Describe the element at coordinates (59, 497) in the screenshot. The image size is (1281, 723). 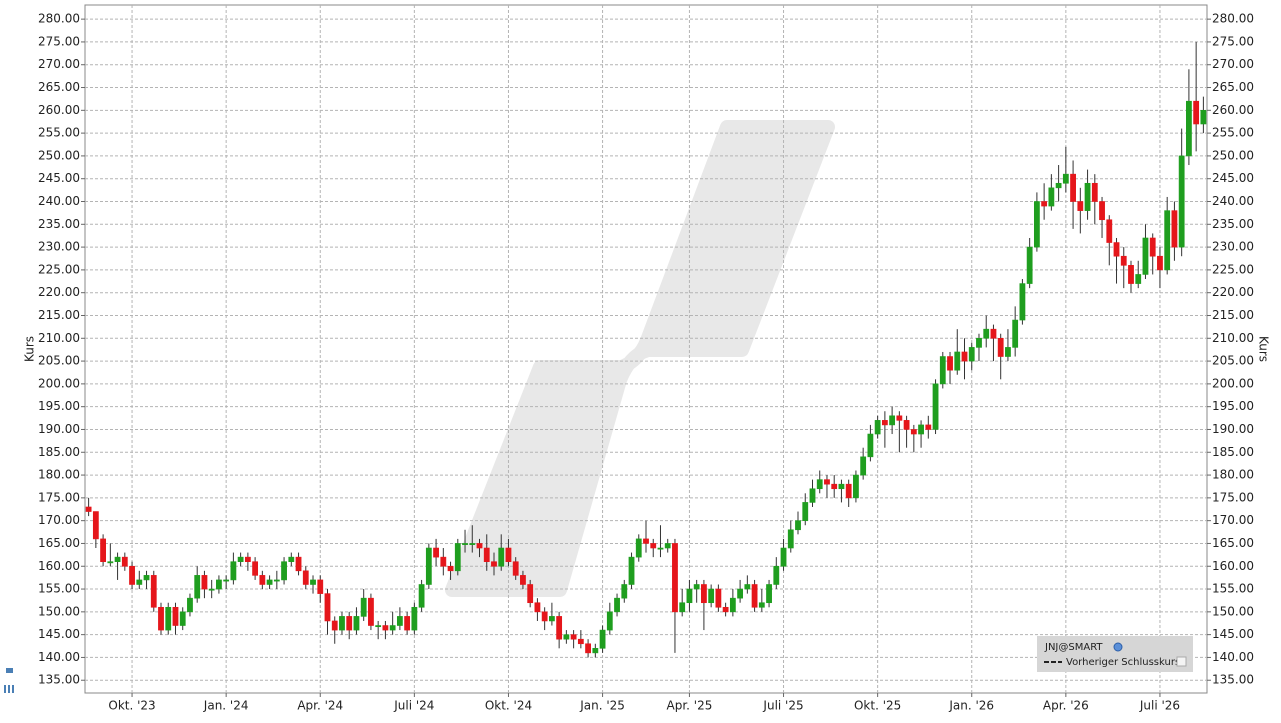
I see `y-tick-label: 175.00` at that location.